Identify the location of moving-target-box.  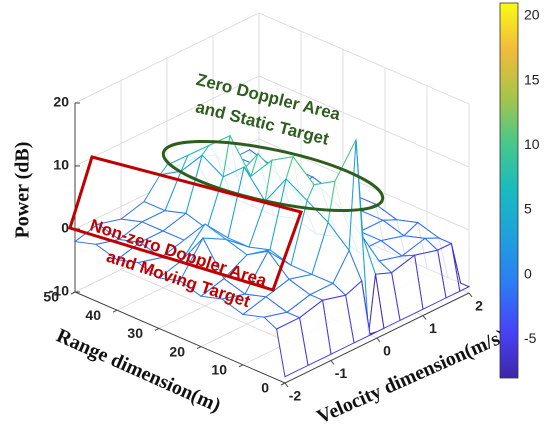
(185, 223).